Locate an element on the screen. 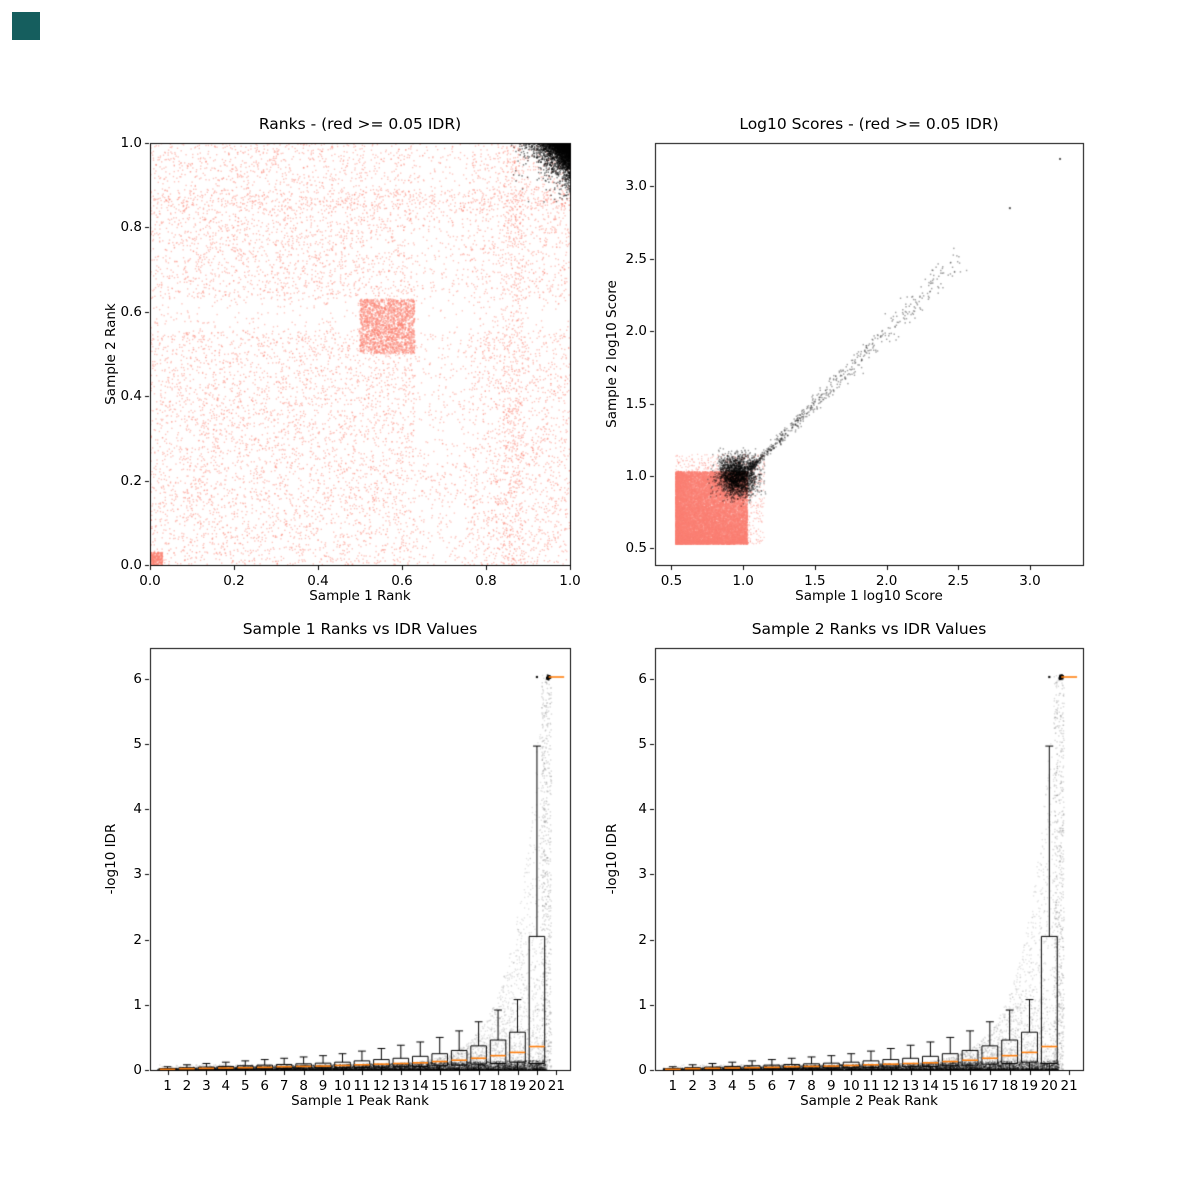 The image size is (1200, 1200). corner-artifact is located at coordinates (26, 26).